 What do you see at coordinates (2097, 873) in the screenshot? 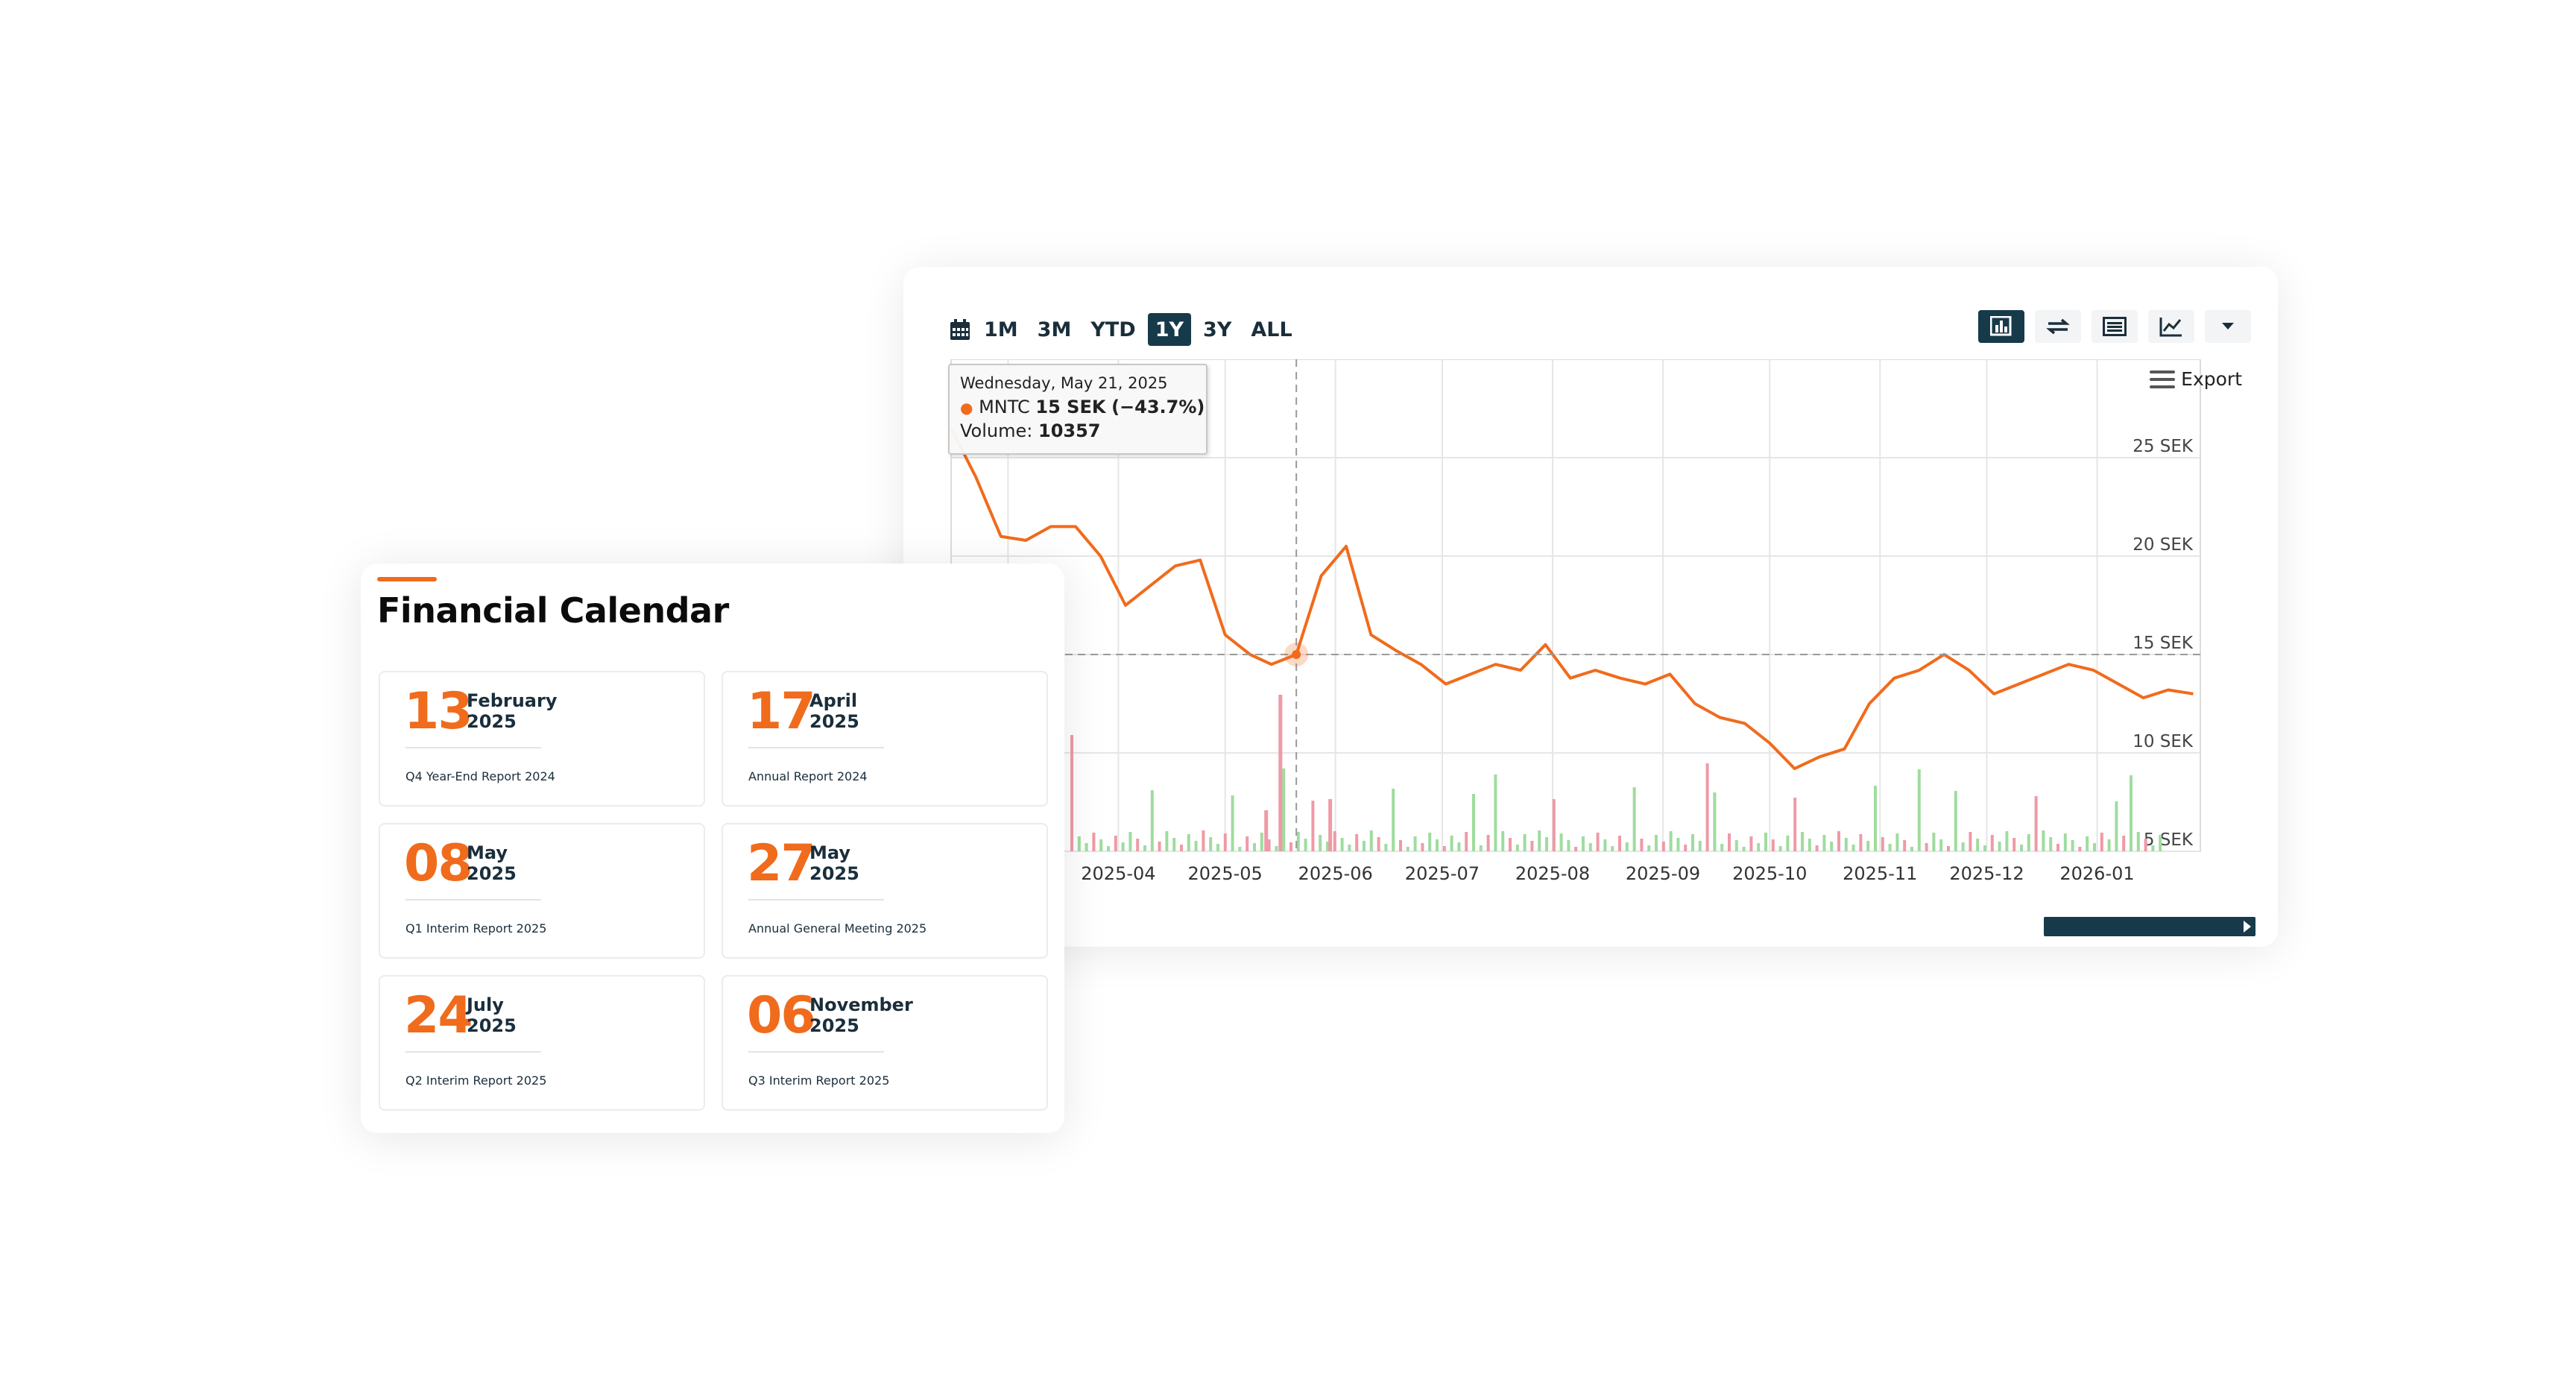
I see `x-tick-label: 2026-01` at bounding box center [2097, 873].